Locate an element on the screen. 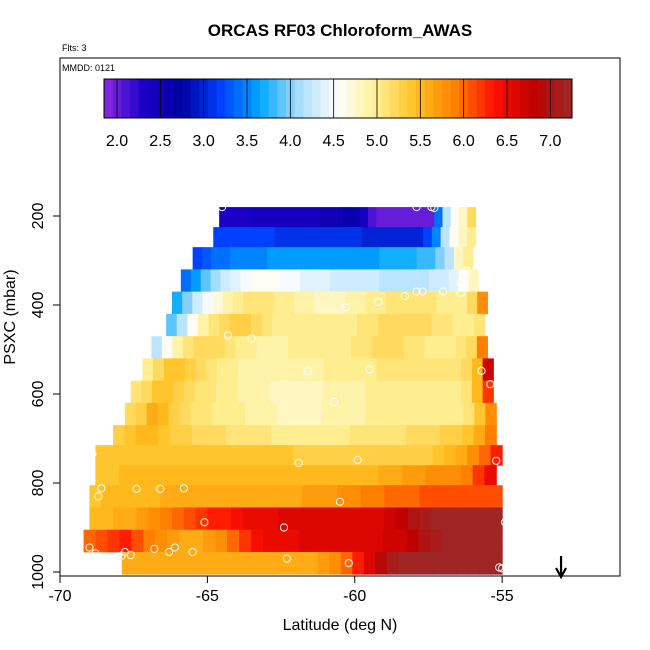 This screenshot has width=650, height=650. arrow-marker is located at coordinates (561, 568).